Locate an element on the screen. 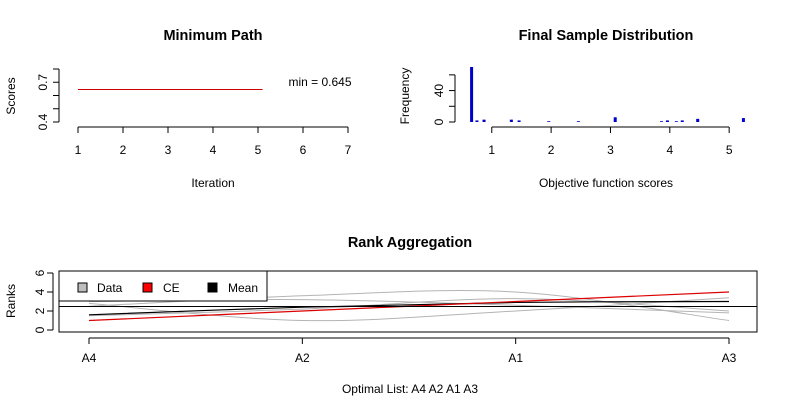 The image size is (789, 414). sample-distribution-ylabel: Frequency is located at coordinates (405, 96).